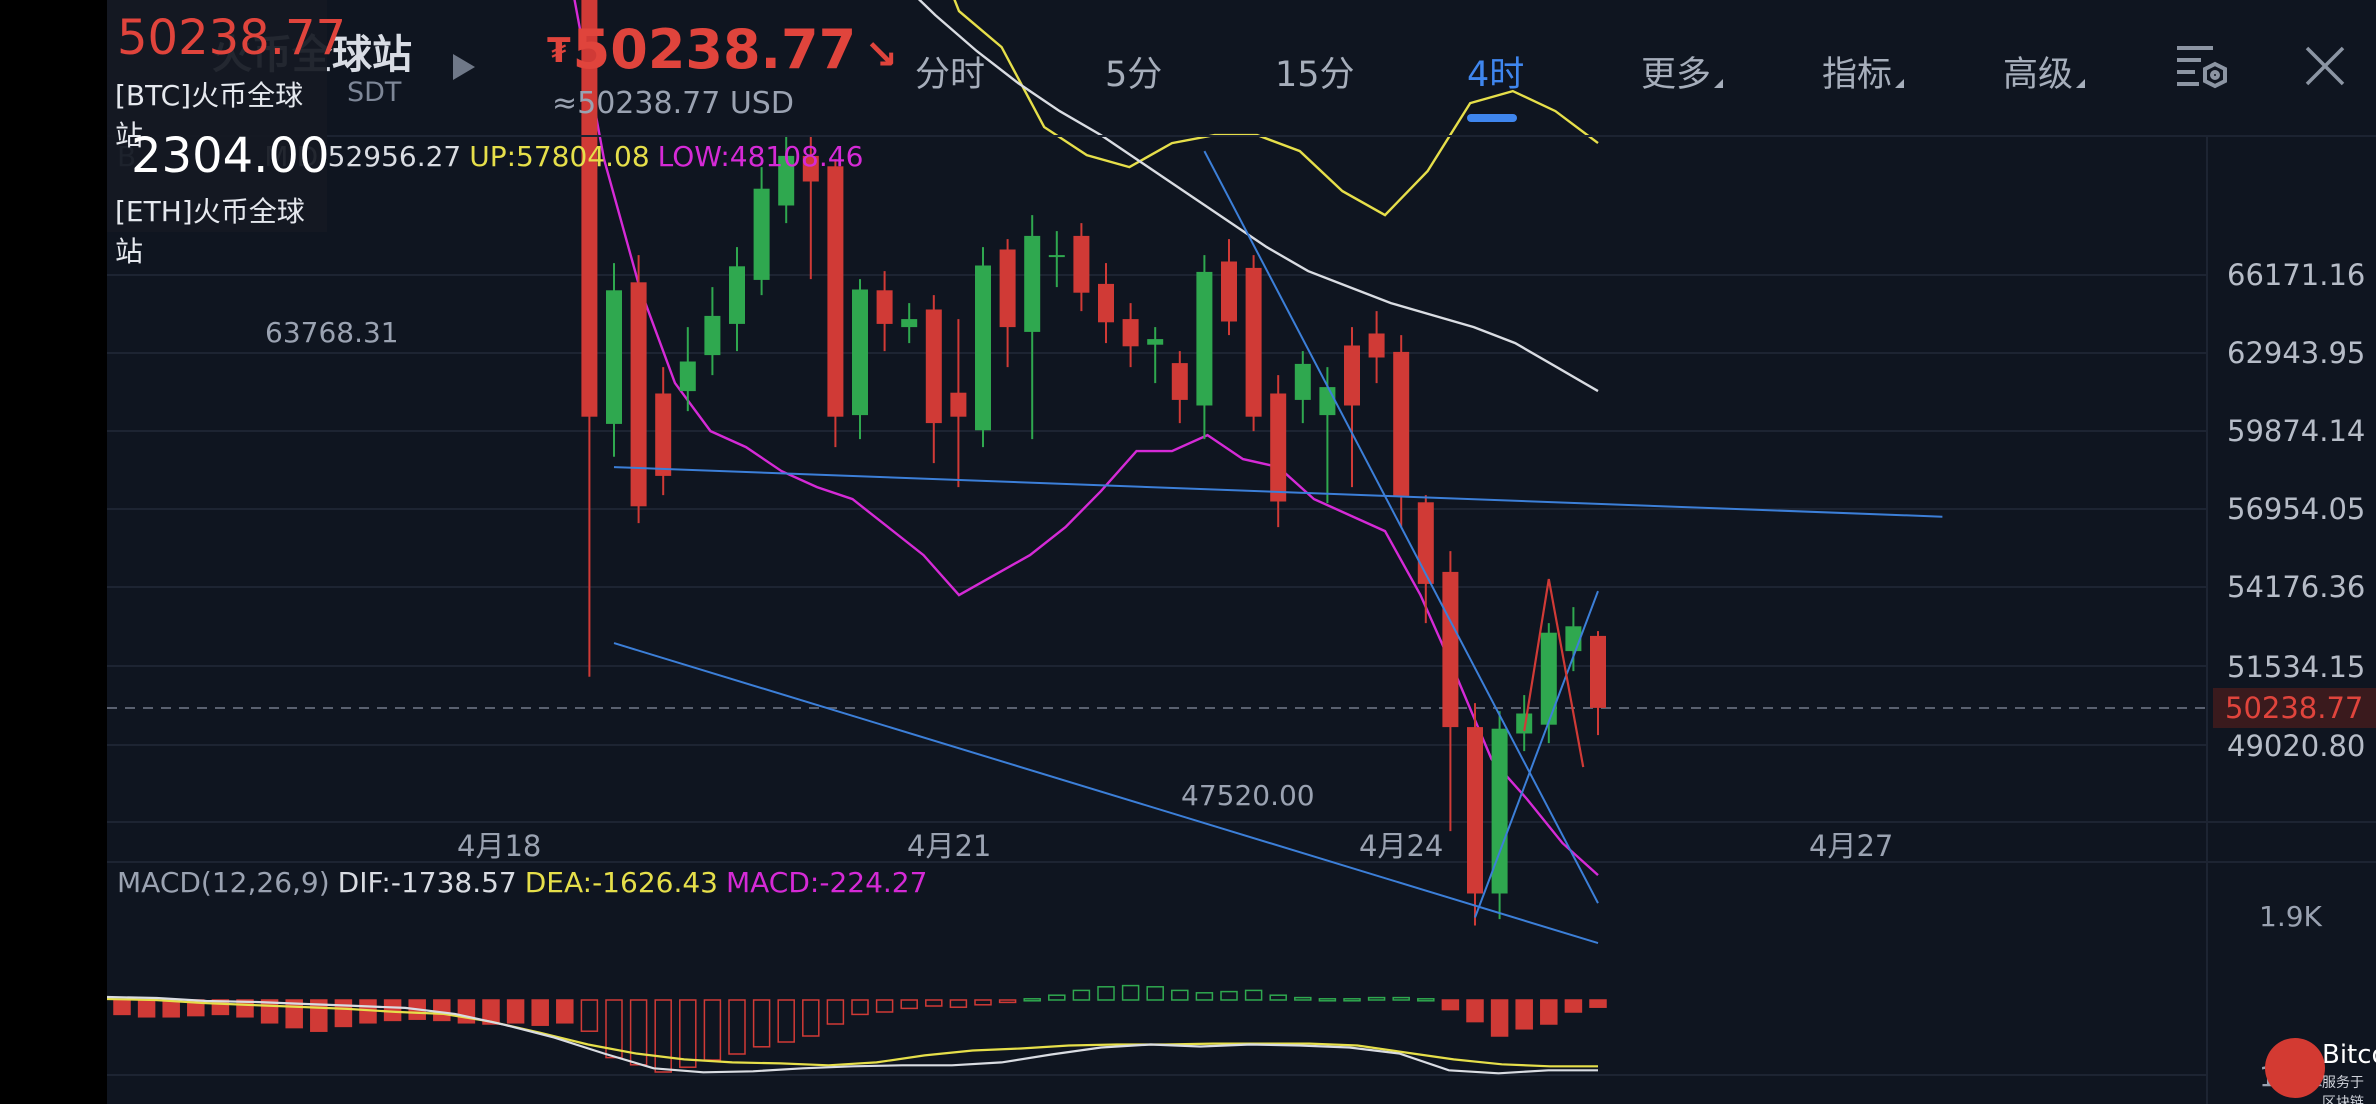 The image size is (2376, 1104). Describe the element at coordinates (2296, 746) in the screenshot. I see `price-axis-label: 49020.80` at that location.